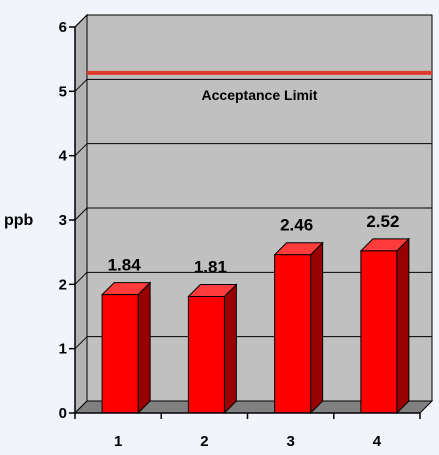 The height and width of the screenshot is (455, 439). What do you see at coordinates (63, 284) in the screenshot?
I see `y-tick-label: 2` at bounding box center [63, 284].